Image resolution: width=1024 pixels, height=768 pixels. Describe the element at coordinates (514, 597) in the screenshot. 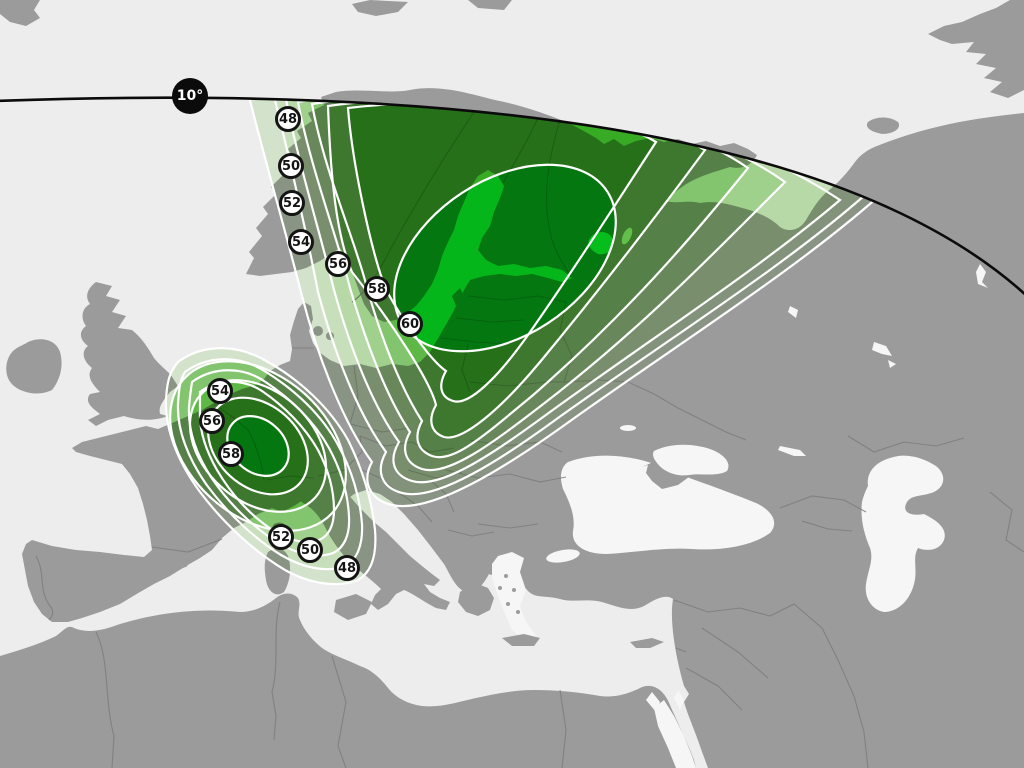

I see `aegean-sea` at that location.